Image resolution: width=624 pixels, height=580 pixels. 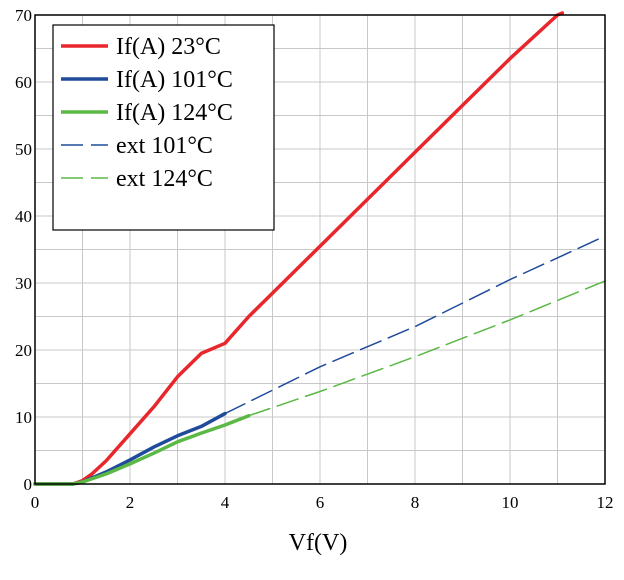 What do you see at coordinates (168, 47) in the screenshot?
I see `legend-label: If(A) 23°C` at bounding box center [168, 47].